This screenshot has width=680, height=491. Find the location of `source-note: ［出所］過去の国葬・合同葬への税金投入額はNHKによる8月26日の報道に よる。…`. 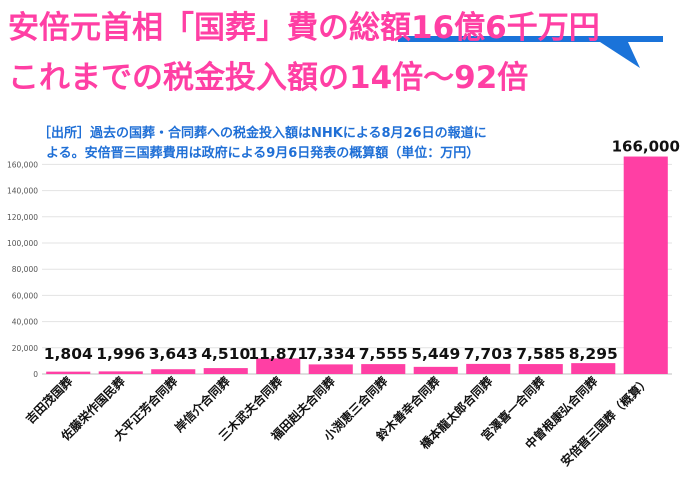

source-note: ［出所］過去の国葬・合同葬への税金投入額はNHKによる8月26日の報道に よる。… is located at coordinates (328, 144).